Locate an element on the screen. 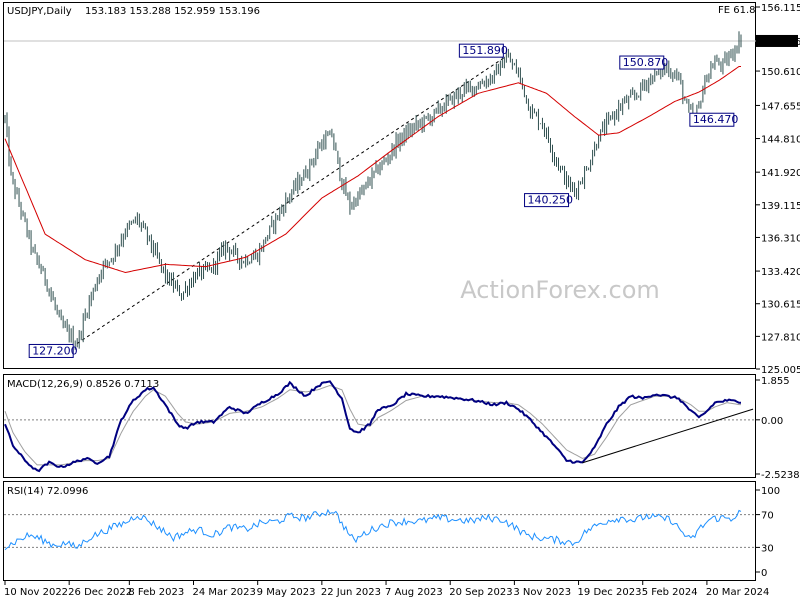 Image resolution: width=800 pixels, height=603 pixels. x-tick-label: 9 May 2023 is located at coordinates (286, 592).